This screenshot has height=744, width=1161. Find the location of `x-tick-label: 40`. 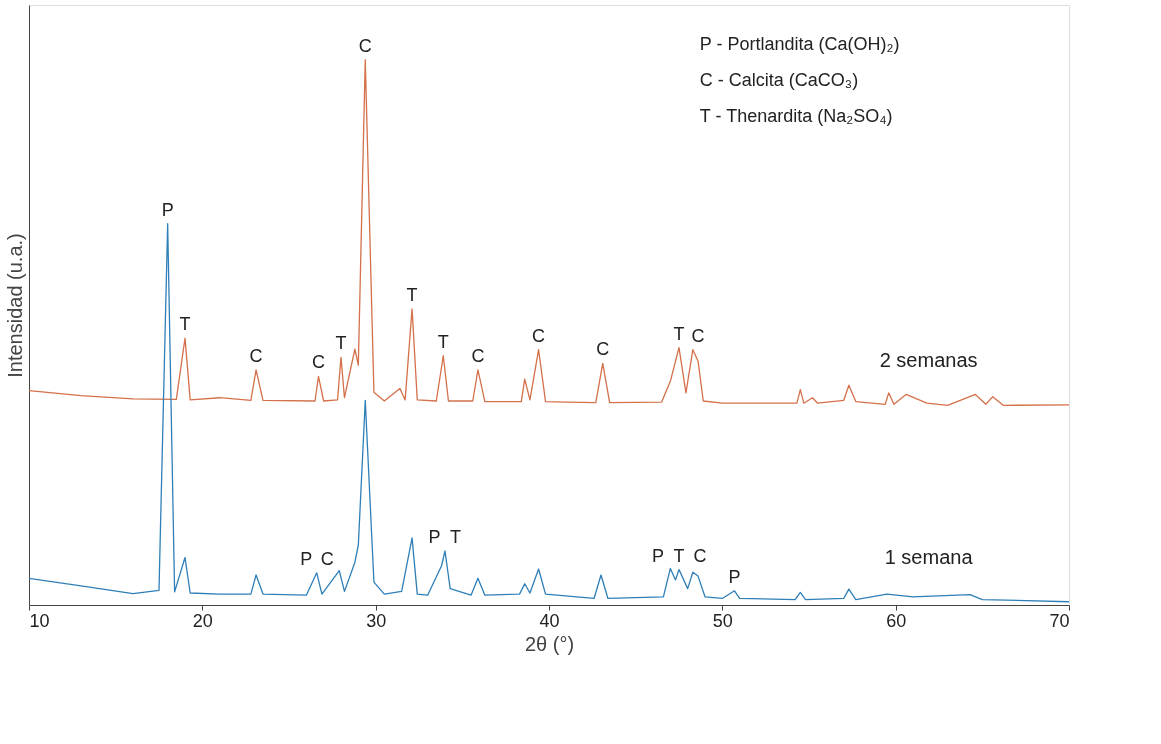

x-tick-label: 40 is located at coordinates (549, 620).